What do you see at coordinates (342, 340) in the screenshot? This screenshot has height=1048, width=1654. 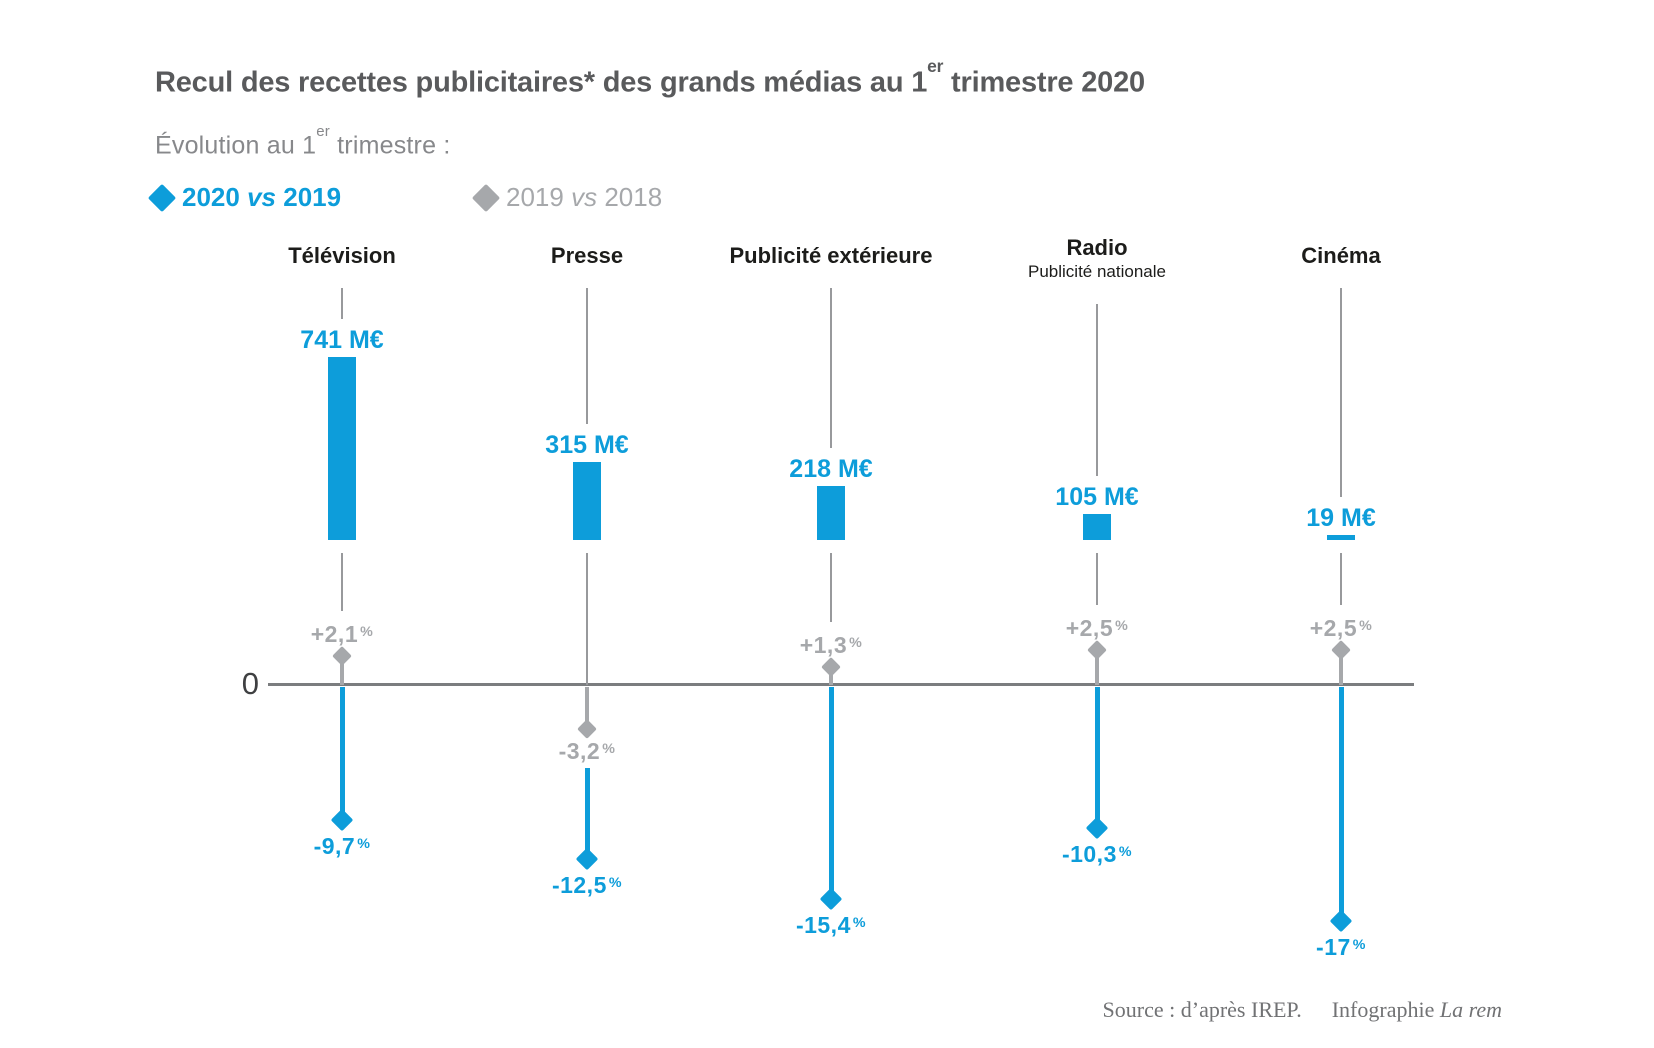 I see `value-label-television: 741 M€` at bounding box center [342, 340].